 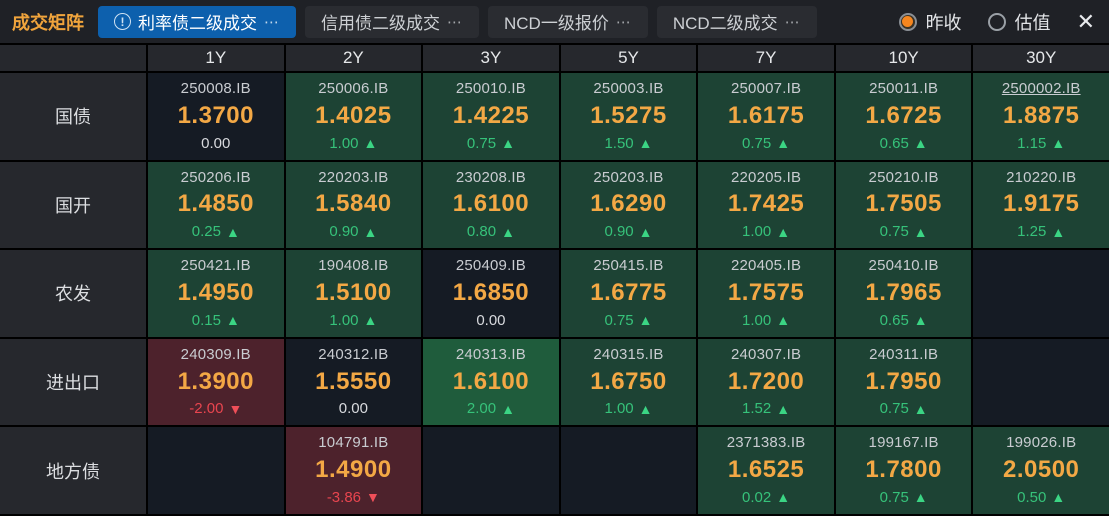 What do you see at coordinates (353, 205) in the screenshot?
I see `matrix-cell-220203.IB: 220203.IB 1.5840 0.90 ▲` at bounding box center [353, 205].